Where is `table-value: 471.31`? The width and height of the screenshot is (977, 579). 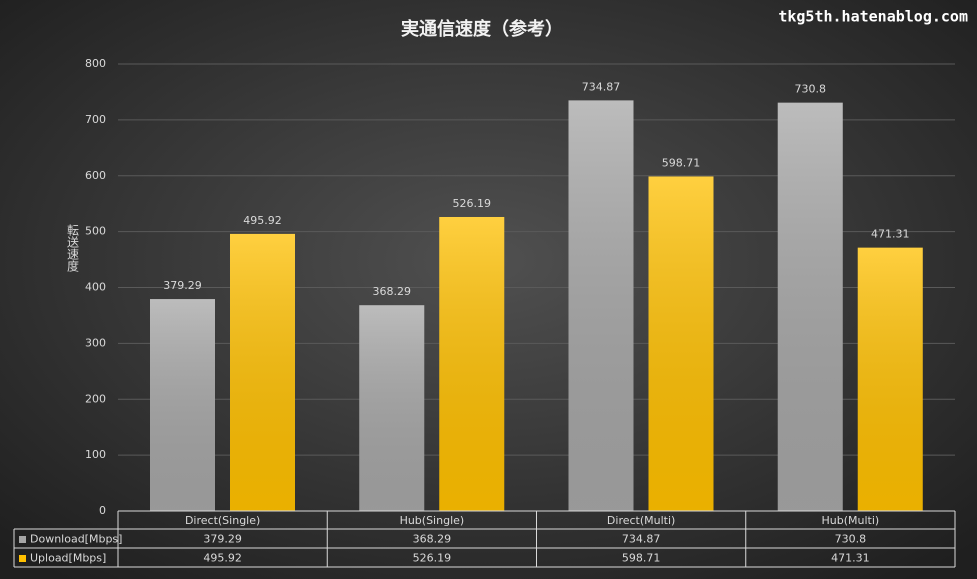
table-value: 471.31 is located at coordinates (850, 558).